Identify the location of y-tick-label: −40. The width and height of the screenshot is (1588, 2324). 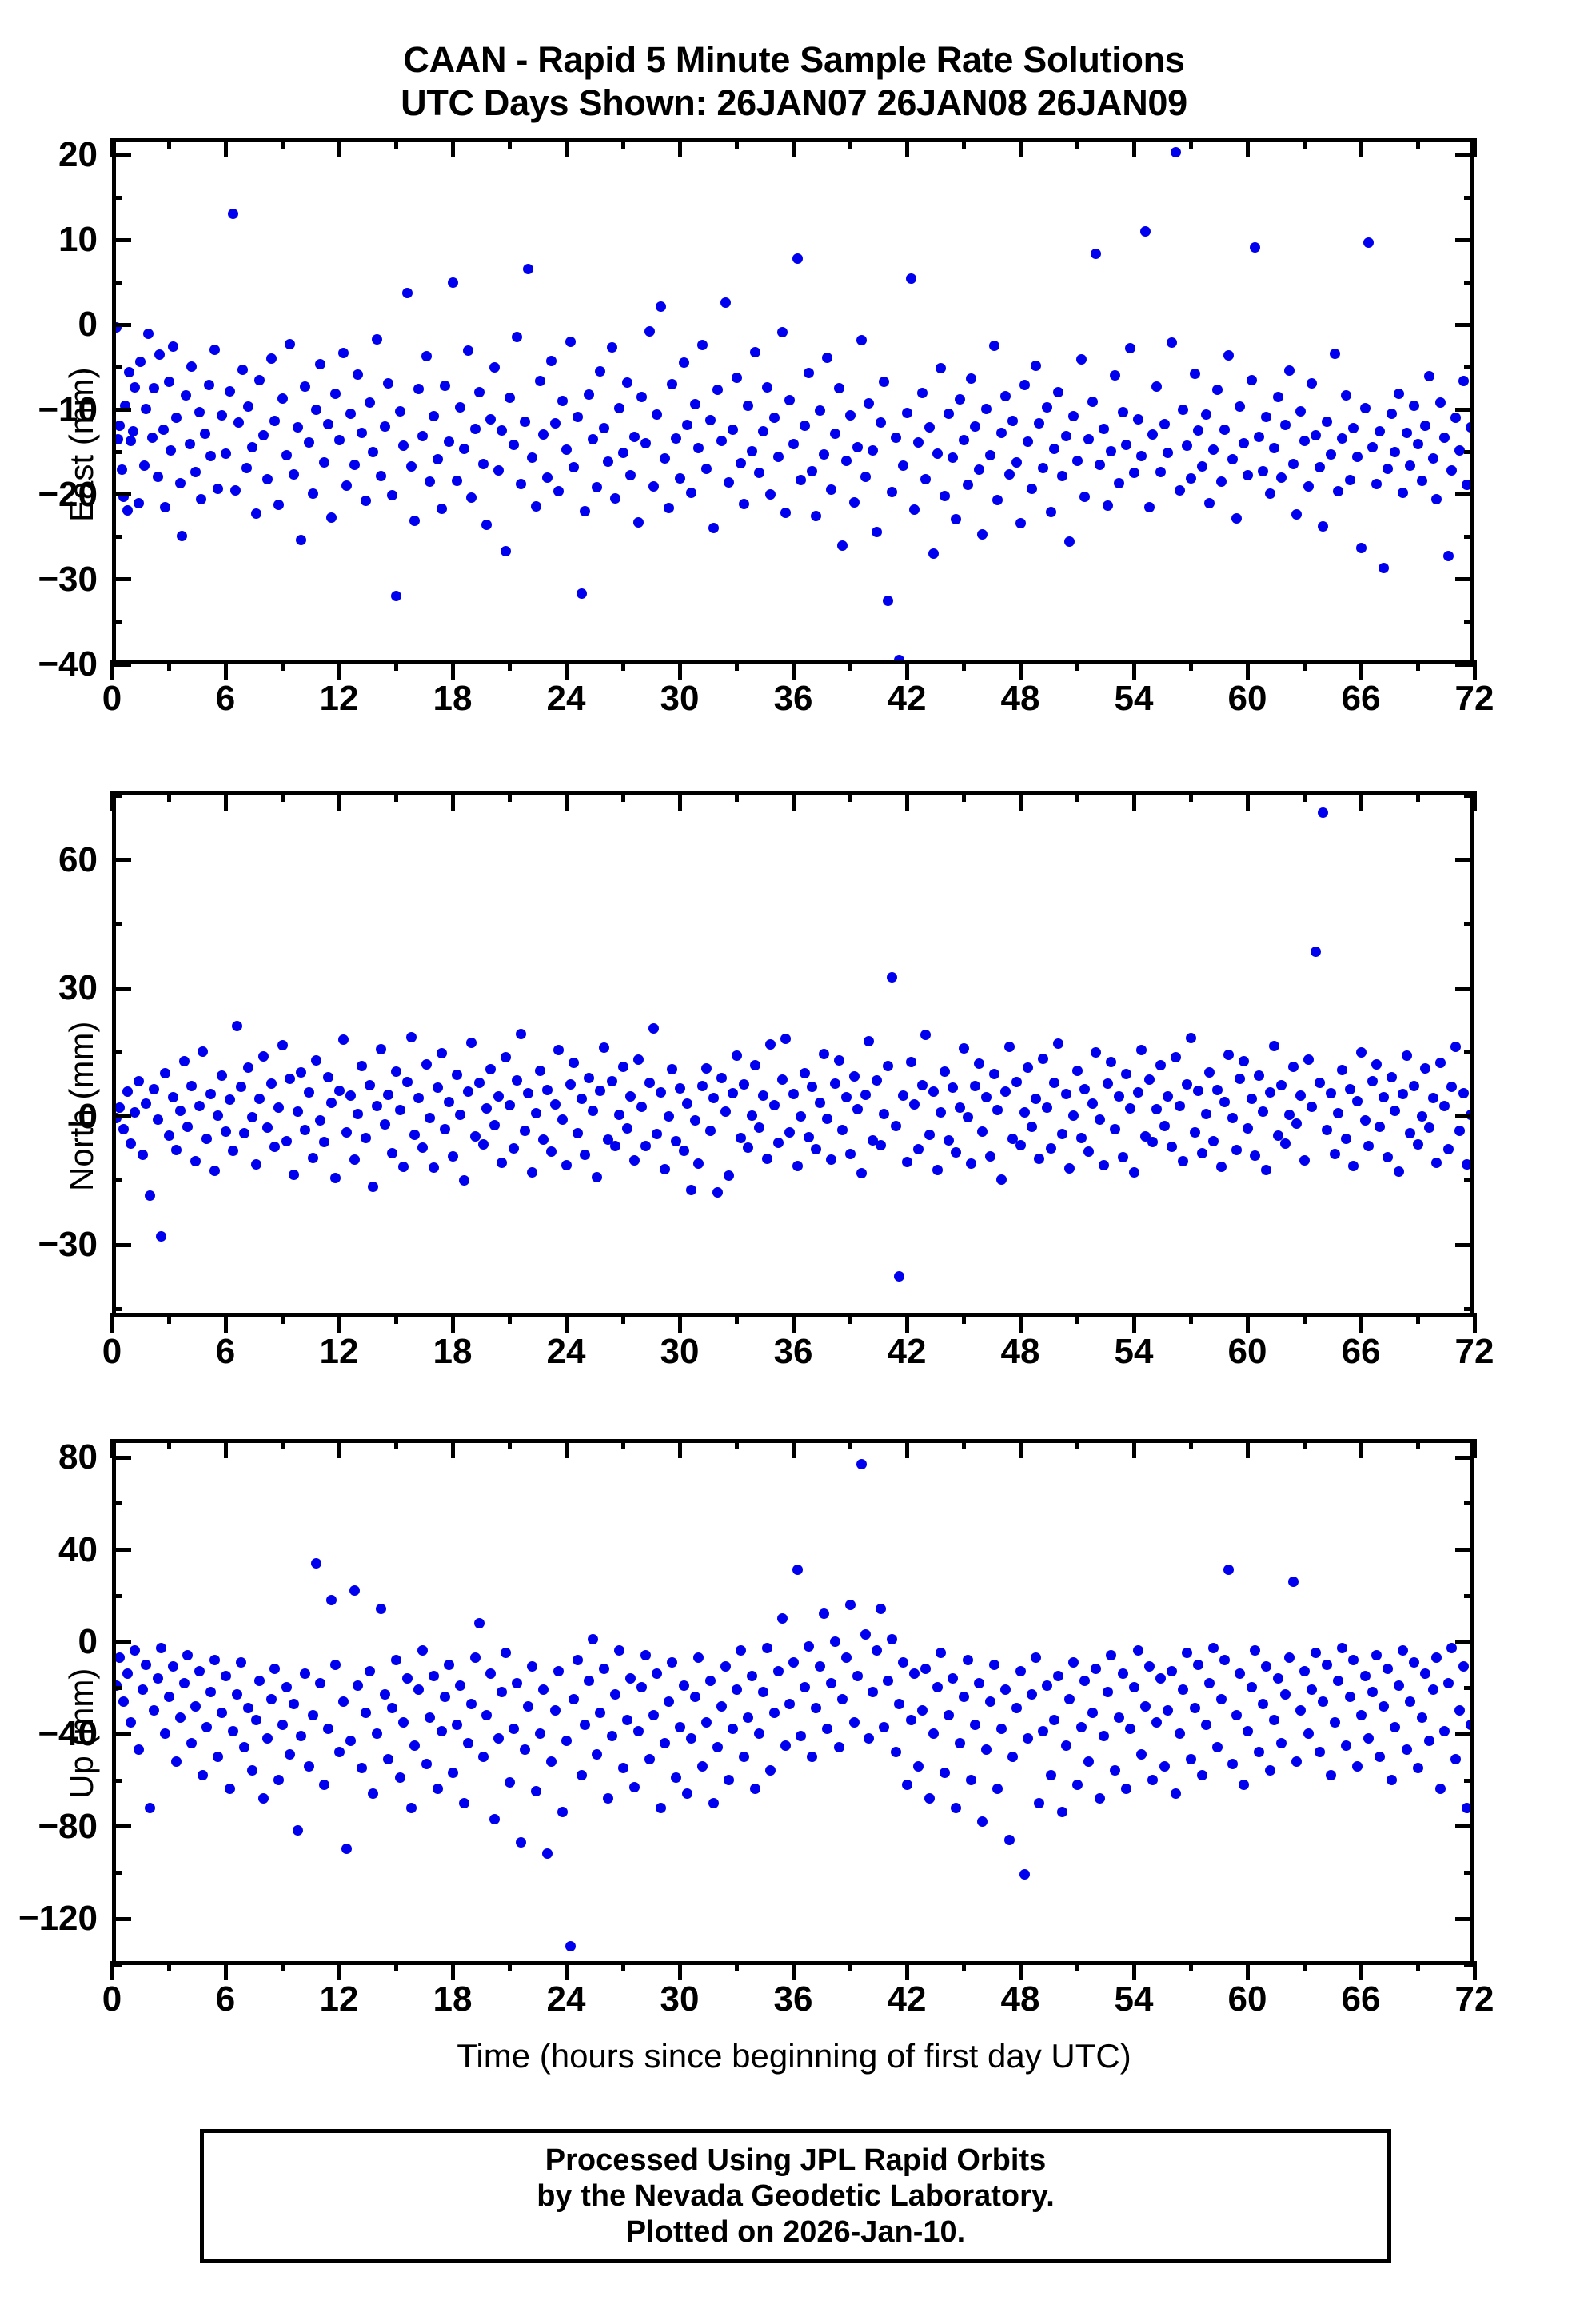
(68, 664).